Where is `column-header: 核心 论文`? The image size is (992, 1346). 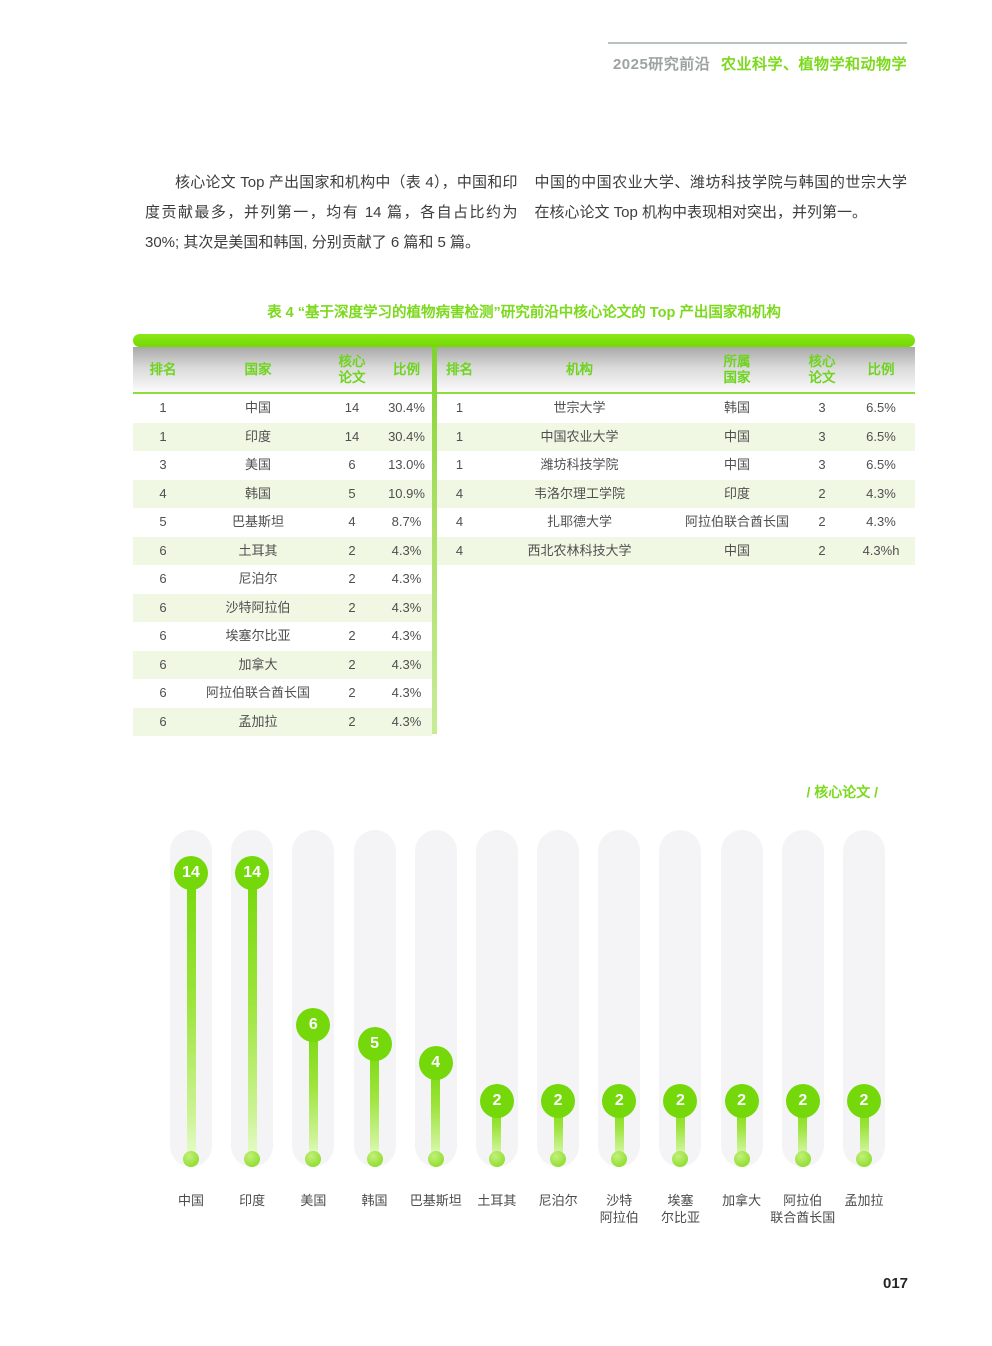 column-header: 核心 论文 is located at coordinates (352, 369).